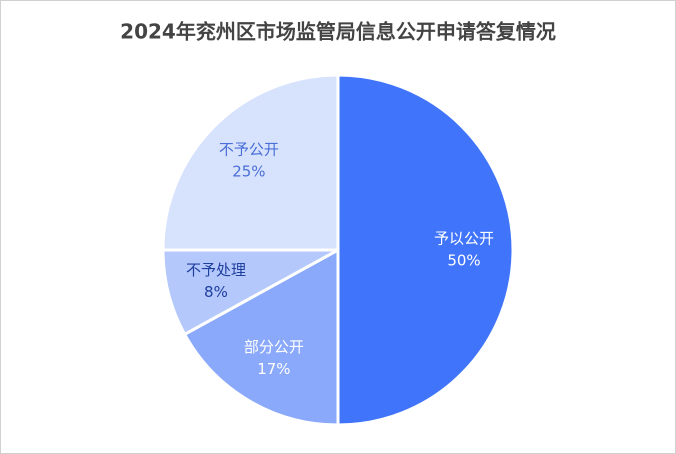 The image size is (676, 454). I want to click on slice-value-label: 17%, so click(273, 369).